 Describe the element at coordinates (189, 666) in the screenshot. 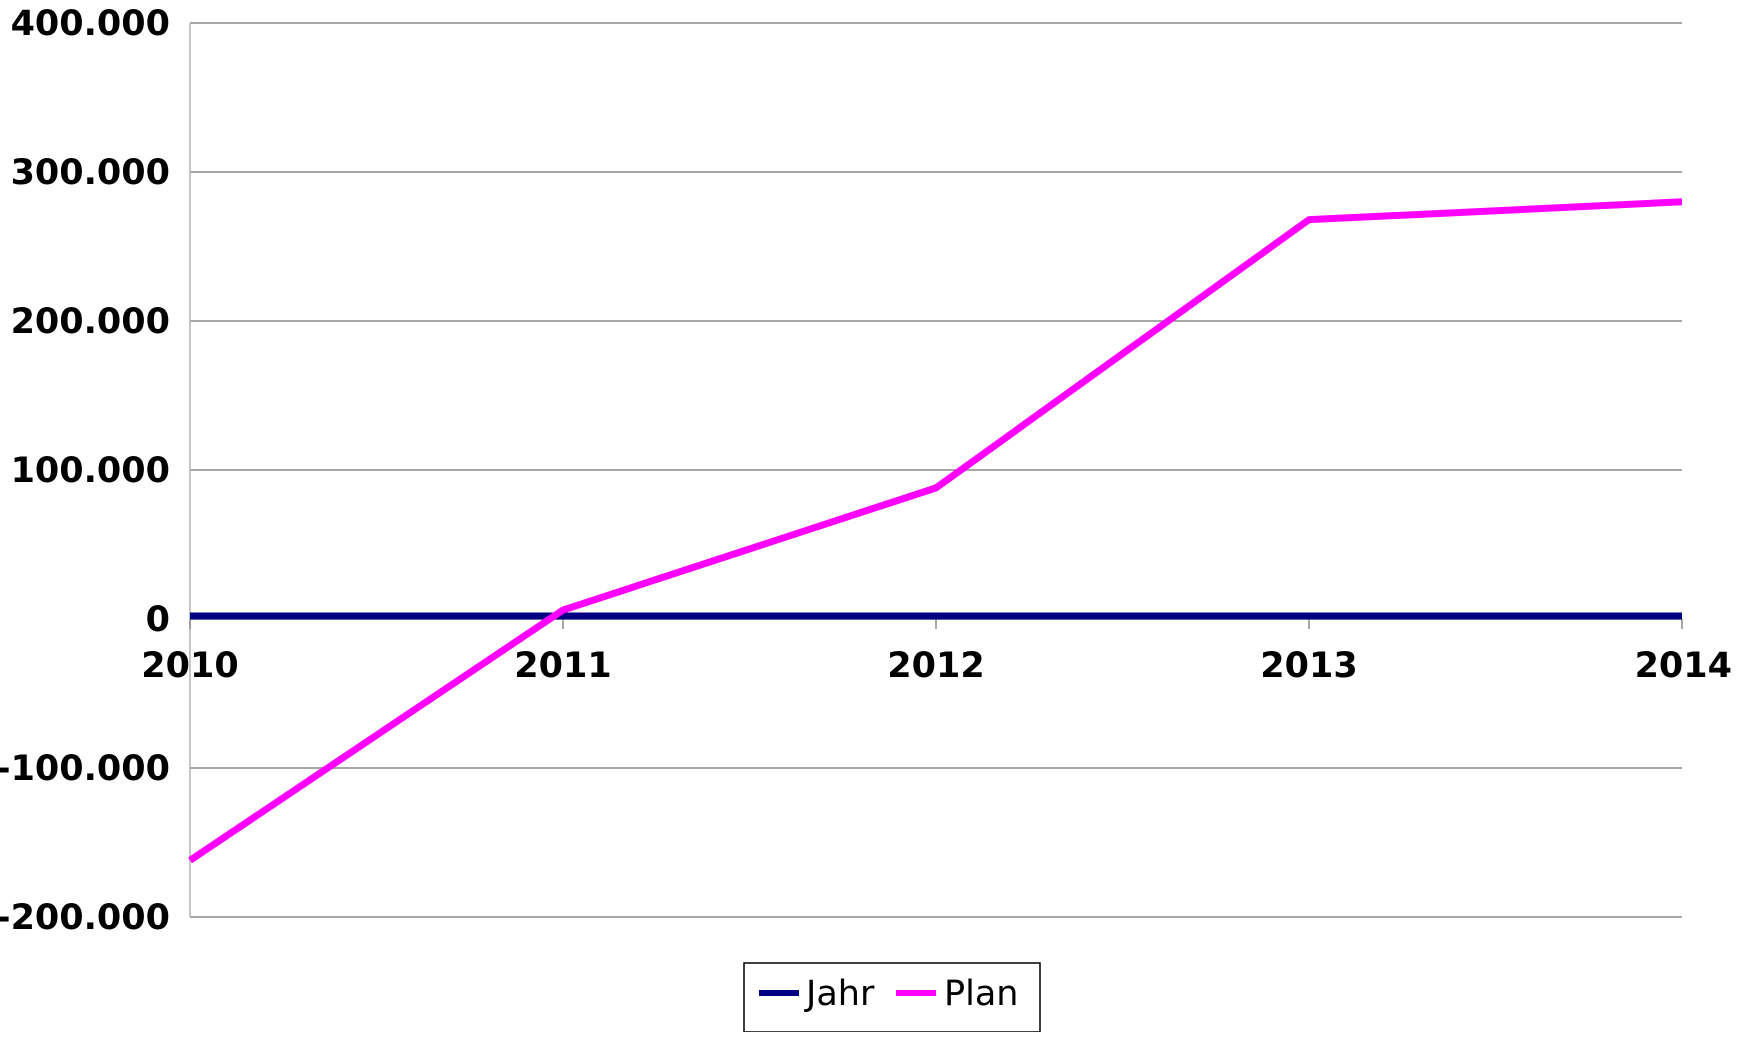

I see `x-tick-label: 2010` at that location.